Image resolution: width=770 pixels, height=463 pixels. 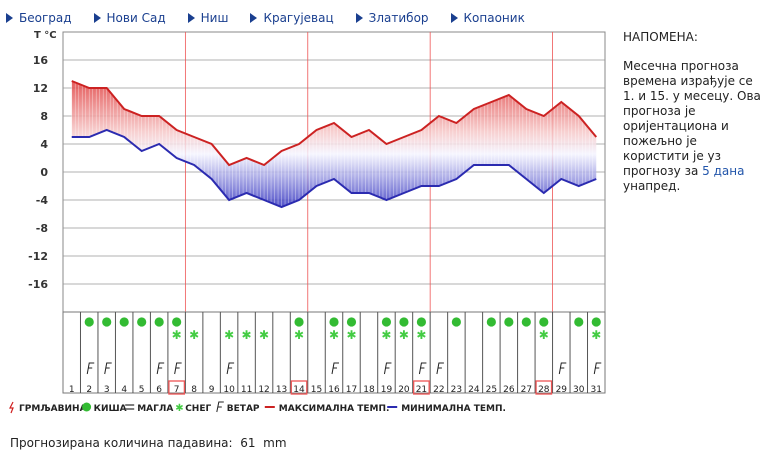 I want to click on y-tick-label: -4, so click(x=42, y=200).